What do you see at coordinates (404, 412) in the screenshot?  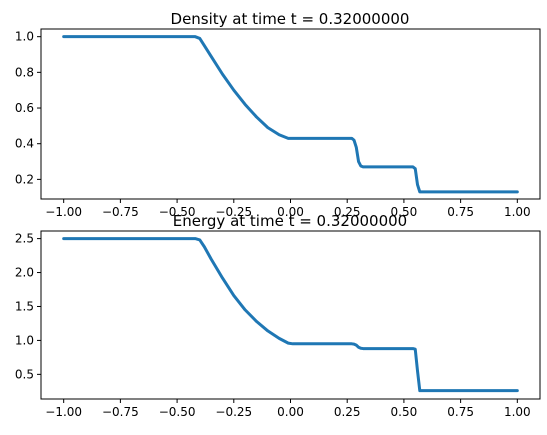 I see `energy-x-tick-label: 0.50` at bounding box center [404, 412].